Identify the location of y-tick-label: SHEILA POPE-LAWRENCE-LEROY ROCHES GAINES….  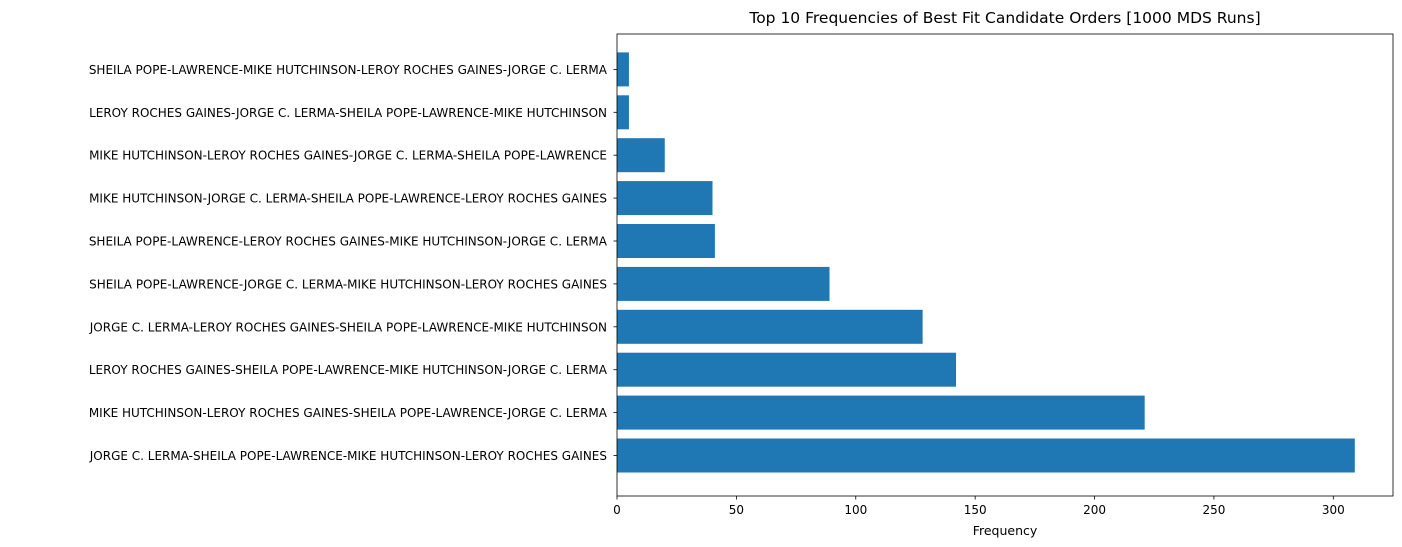
(348, 242).